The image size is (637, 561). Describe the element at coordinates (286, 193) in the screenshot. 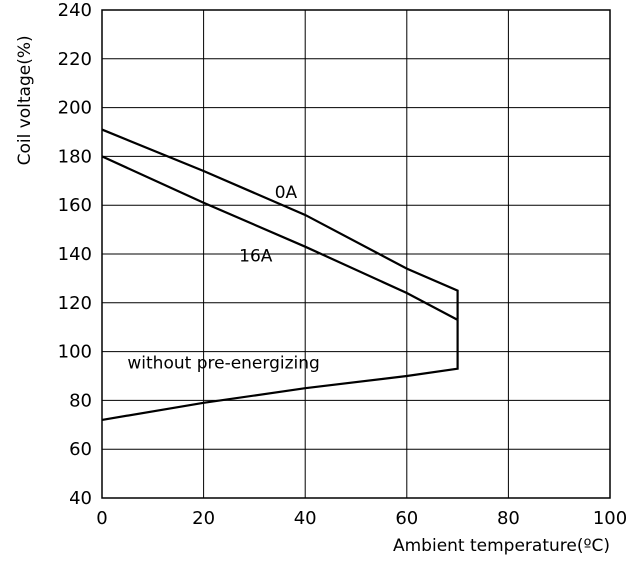

I see `series-annotation: 0A` at that location.